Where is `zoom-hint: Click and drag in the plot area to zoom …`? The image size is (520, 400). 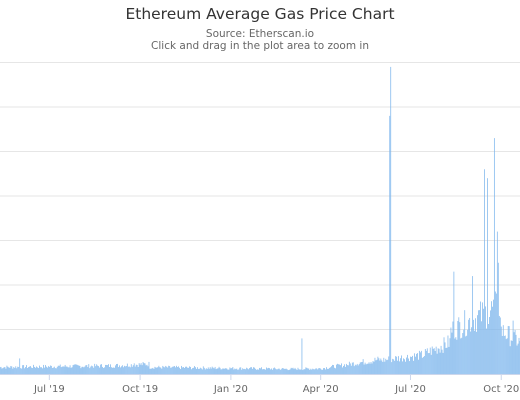 zoom-hint: Click and drag in the plot area to zoom … is located at coordinates (260, 46).